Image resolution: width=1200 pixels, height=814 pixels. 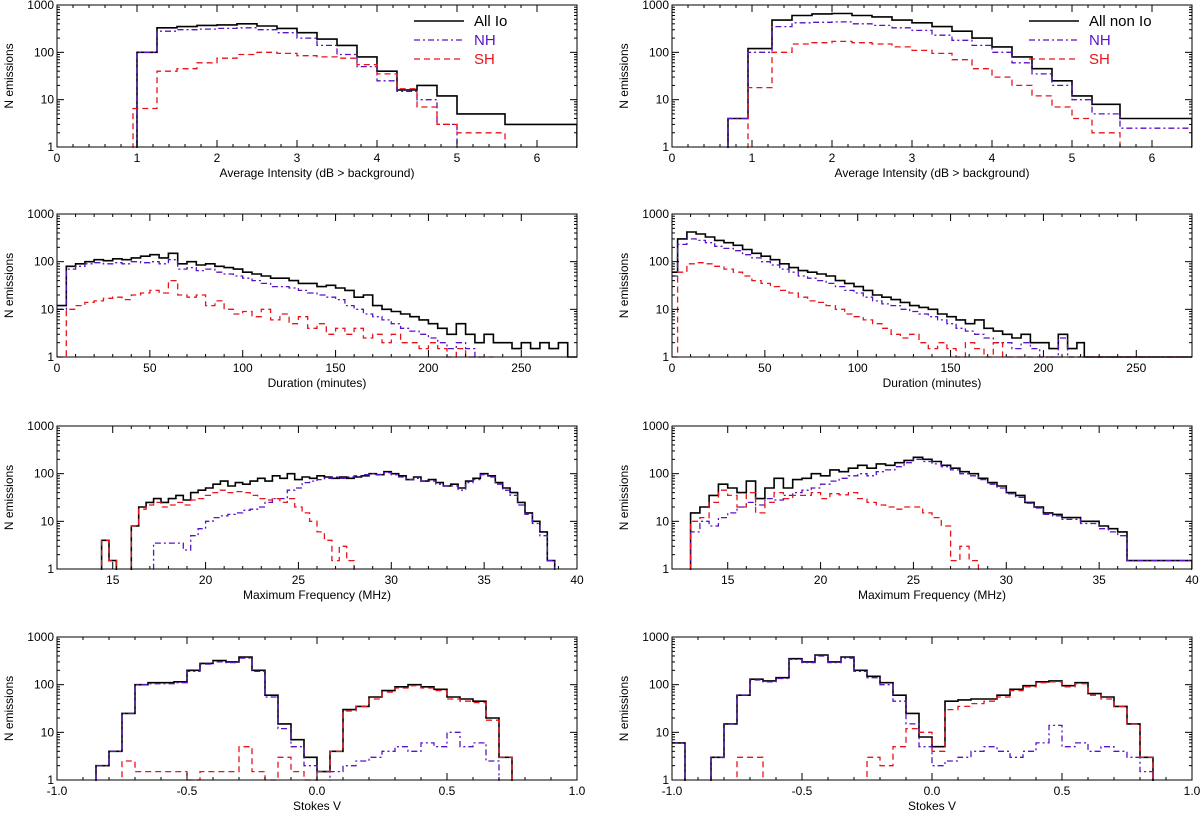 I want to click on legend-label-all: All Io, so click(x=490, y=21).